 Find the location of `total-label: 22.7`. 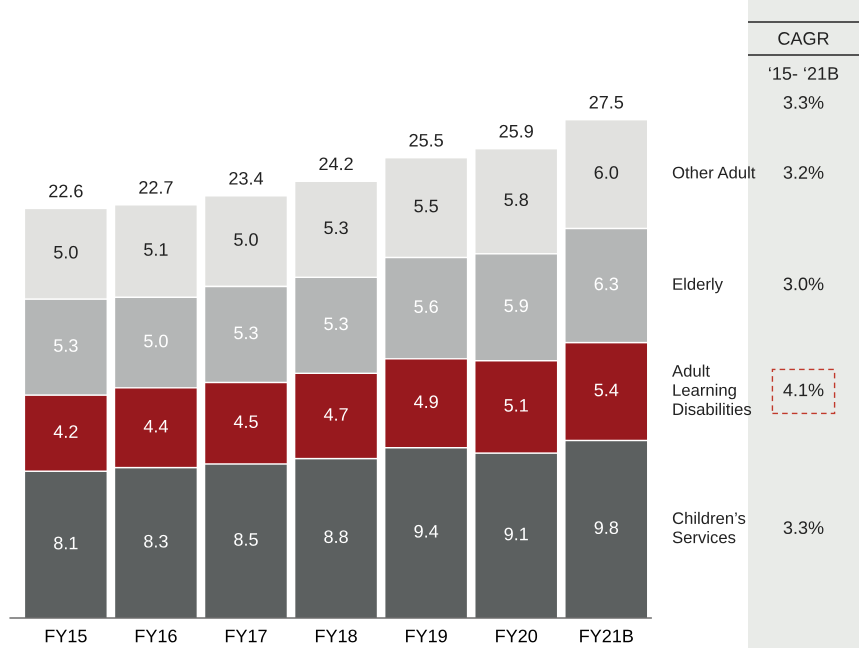

total-label: 22.7 is located at coordinates (156, 187).